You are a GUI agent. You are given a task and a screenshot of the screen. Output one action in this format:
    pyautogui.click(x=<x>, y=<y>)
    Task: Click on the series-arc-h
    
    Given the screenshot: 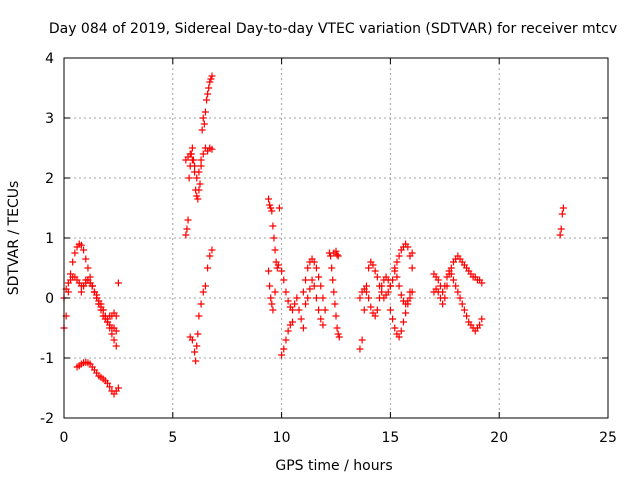 What is the action you would take?
    pyautogui.click(x=274, y=233)
    